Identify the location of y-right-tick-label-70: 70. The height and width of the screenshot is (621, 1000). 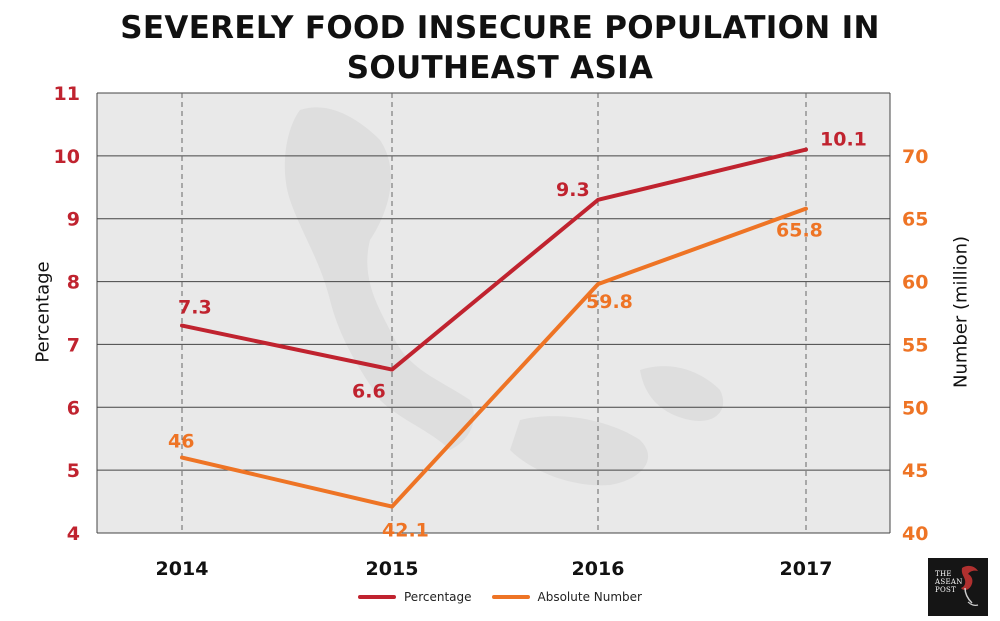
(915, 157).